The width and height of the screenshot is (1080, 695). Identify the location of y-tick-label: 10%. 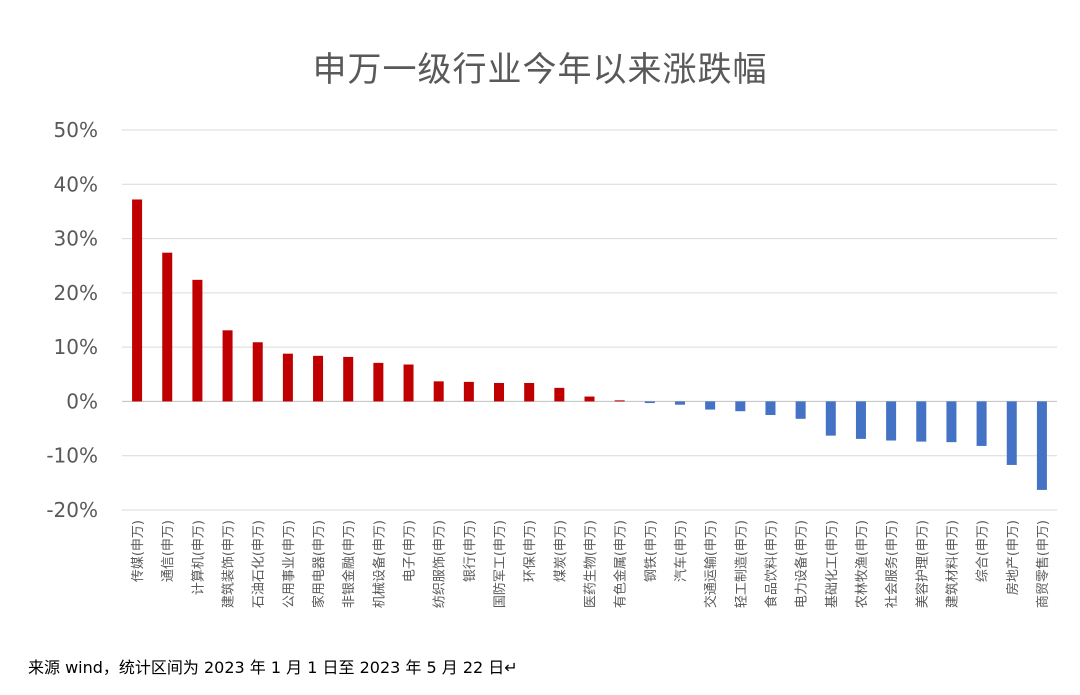
(76, 347).